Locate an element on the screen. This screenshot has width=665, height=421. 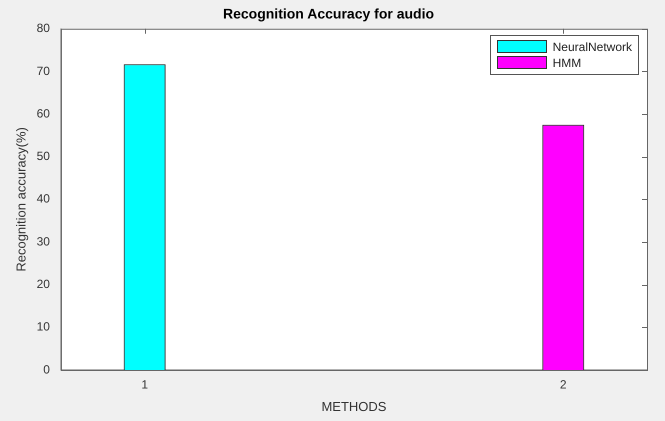
y-tick-label: 80 is located at coordinates (43, 28).